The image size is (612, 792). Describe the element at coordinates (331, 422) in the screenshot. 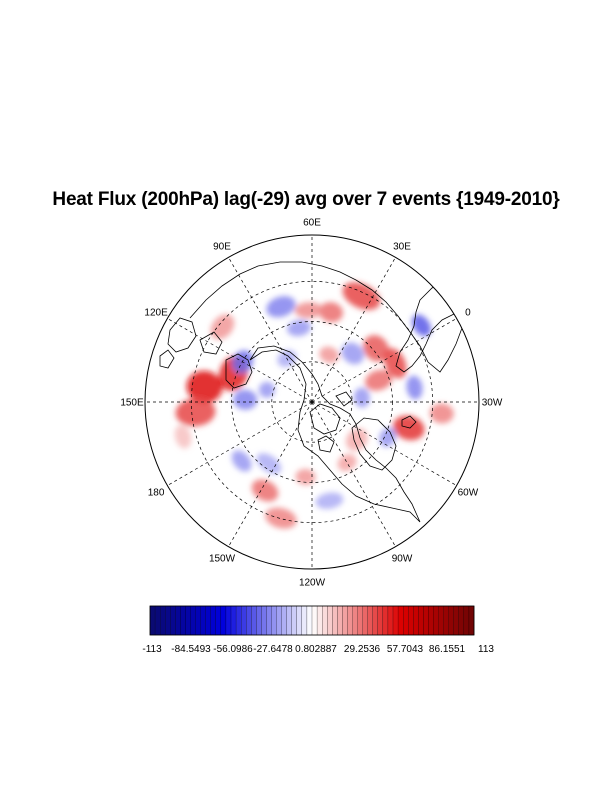

I see `coastline-arctic-islands` at that location.